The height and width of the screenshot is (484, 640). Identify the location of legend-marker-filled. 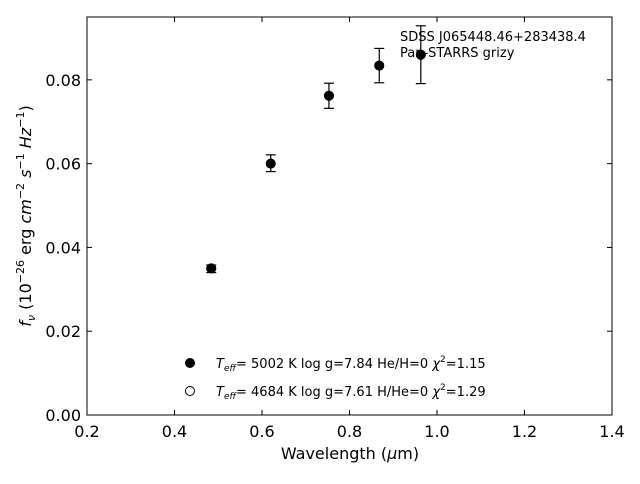
(190, 363).